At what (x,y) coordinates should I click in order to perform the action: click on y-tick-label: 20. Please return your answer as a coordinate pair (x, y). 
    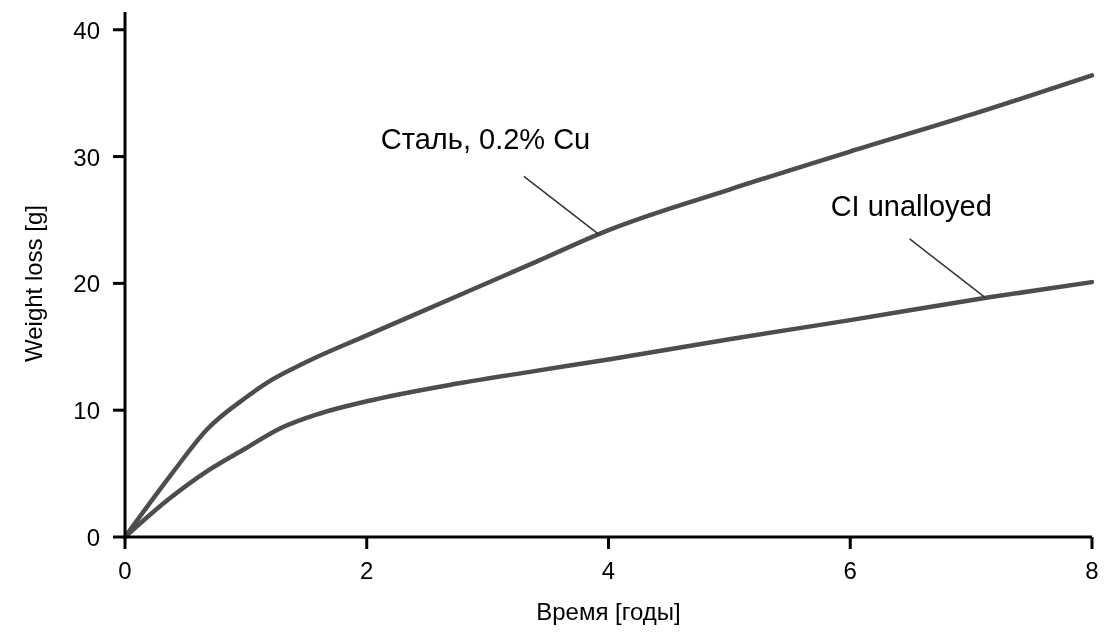
    Looking at the image, I should click on (86, 284).